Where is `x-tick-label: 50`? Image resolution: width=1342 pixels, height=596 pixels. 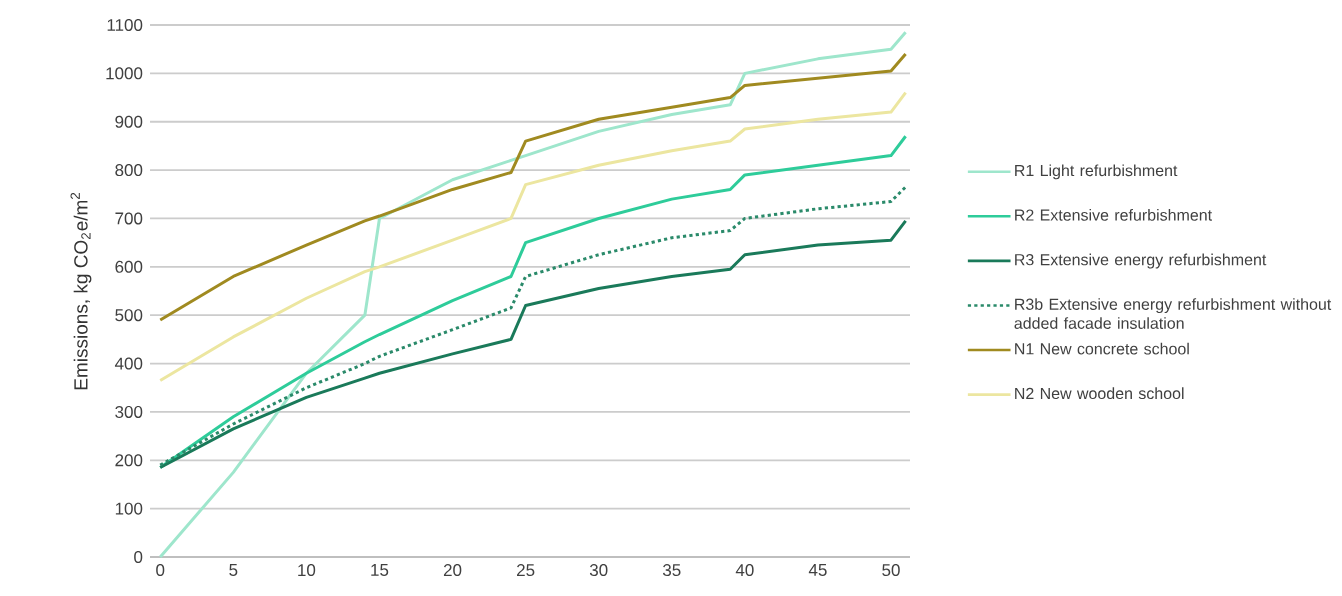
x-tick-label: 50 is located at coordinates (891, 570).